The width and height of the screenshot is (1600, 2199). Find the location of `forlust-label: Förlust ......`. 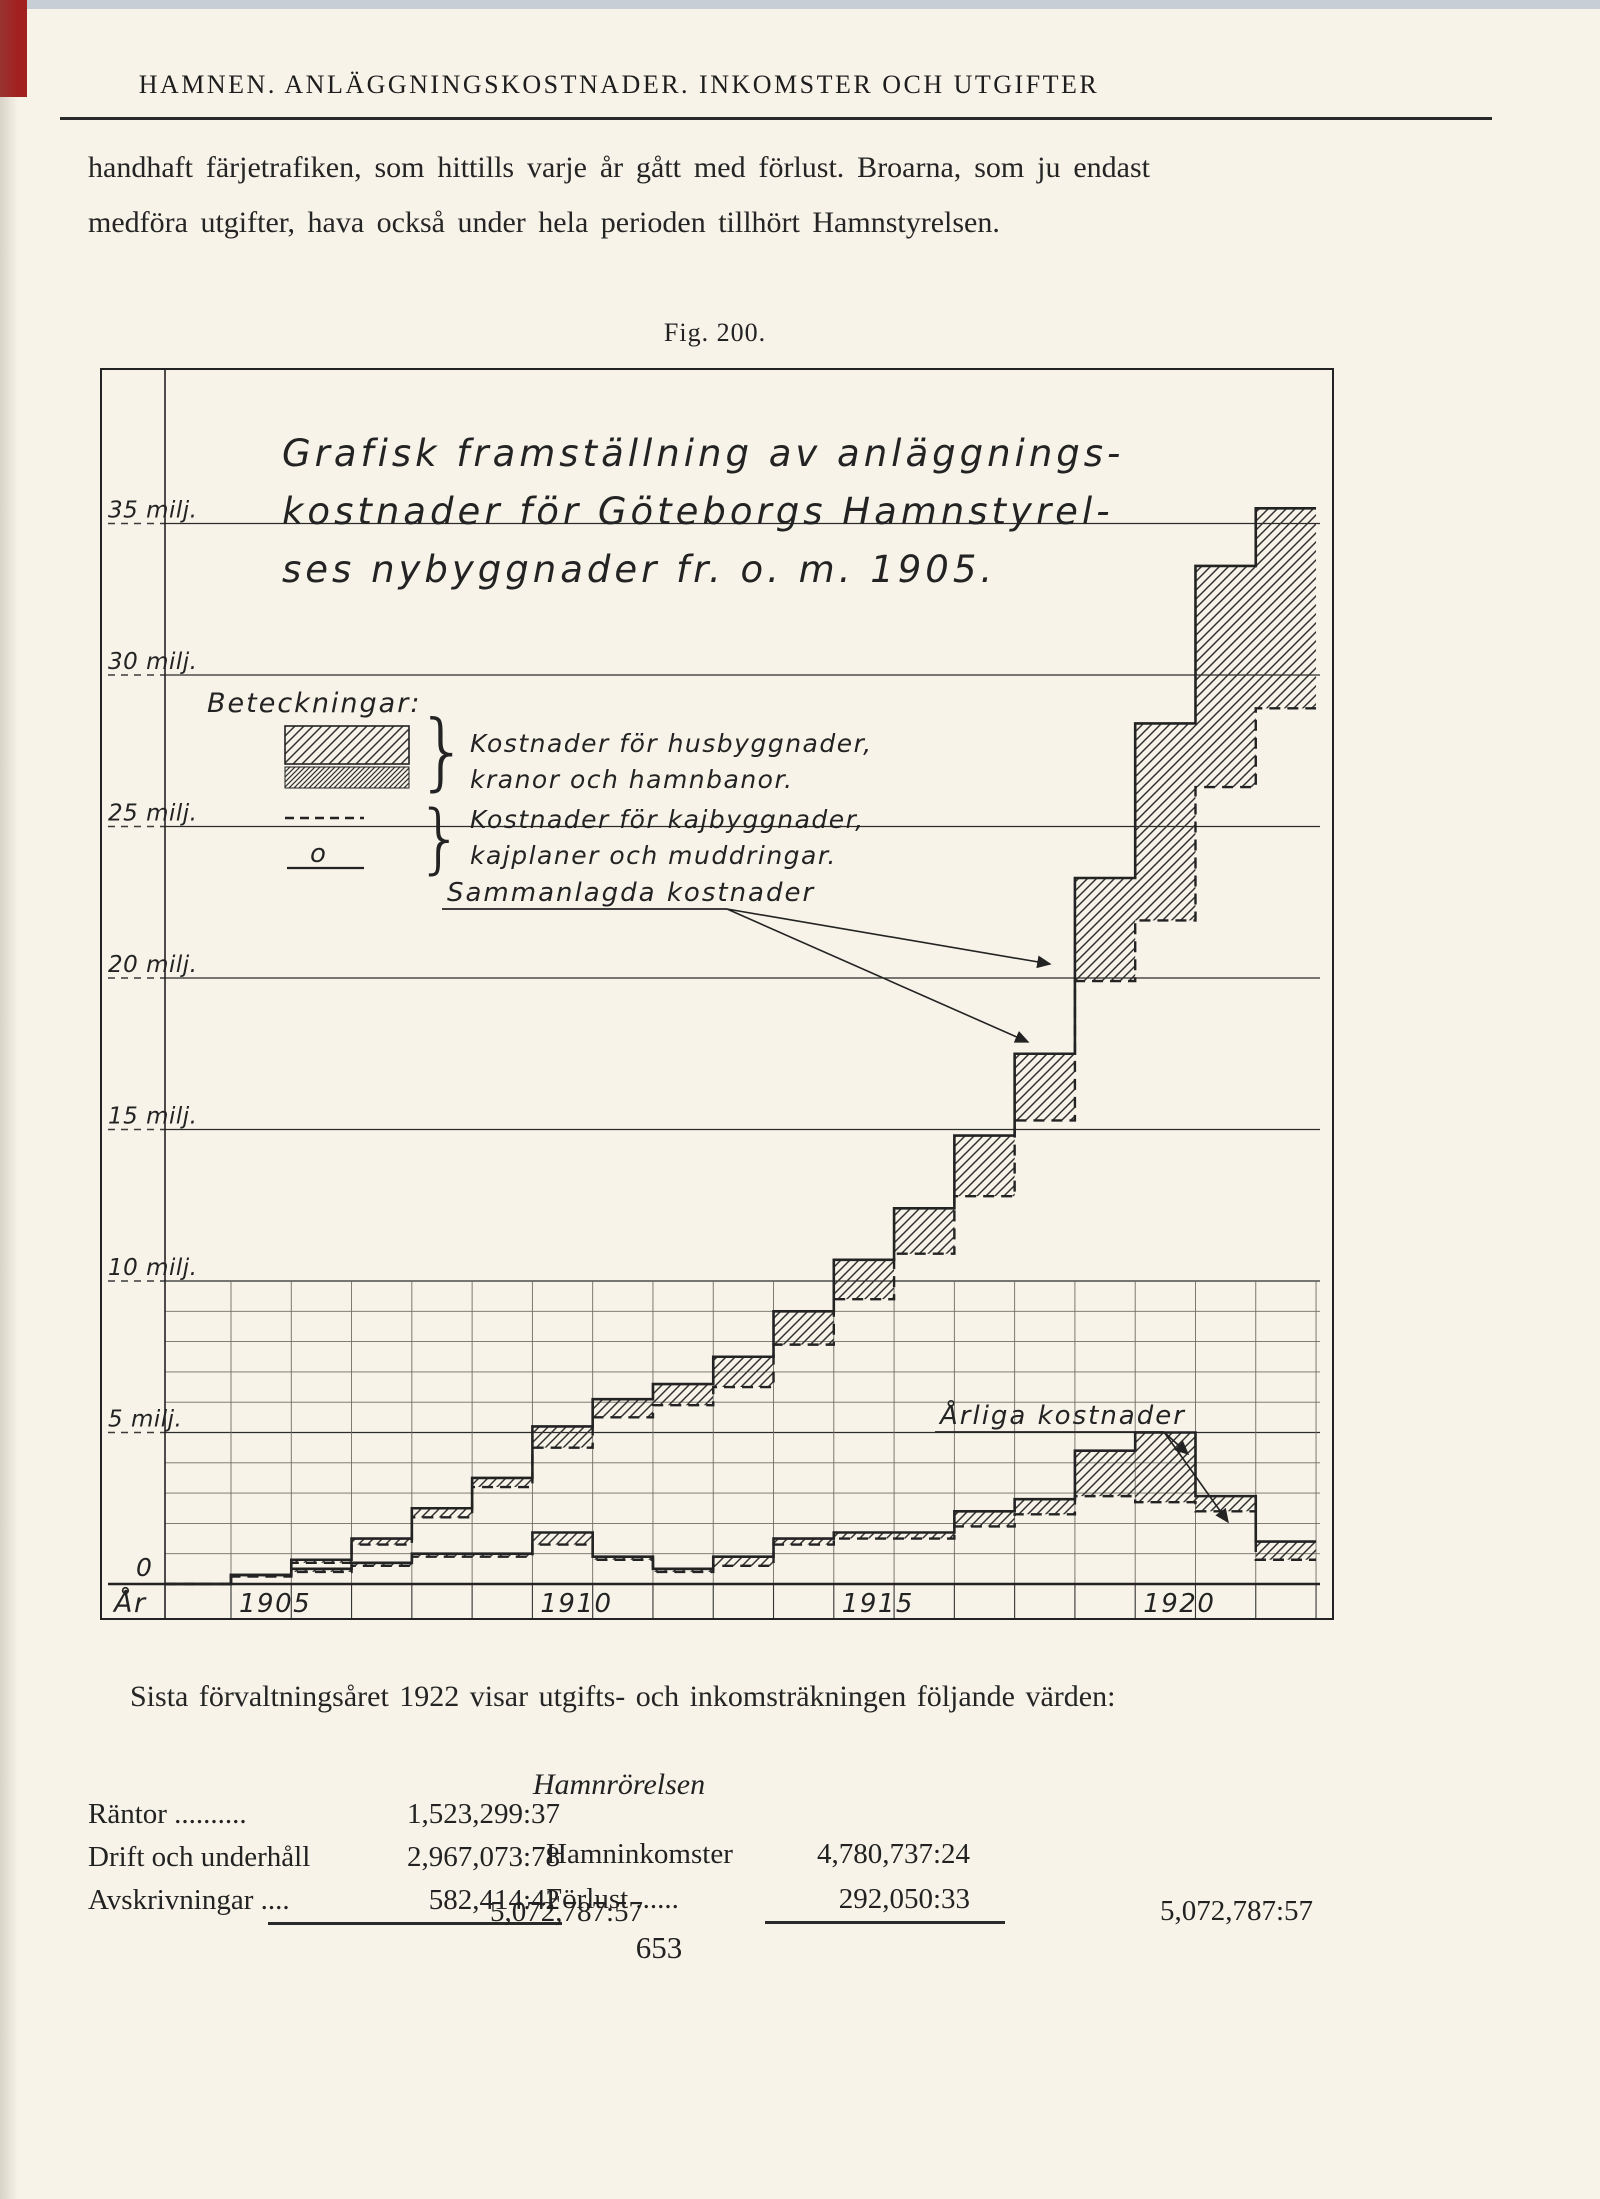

forlust-label: Förlust ...... is located at coordinates (612, 1899).